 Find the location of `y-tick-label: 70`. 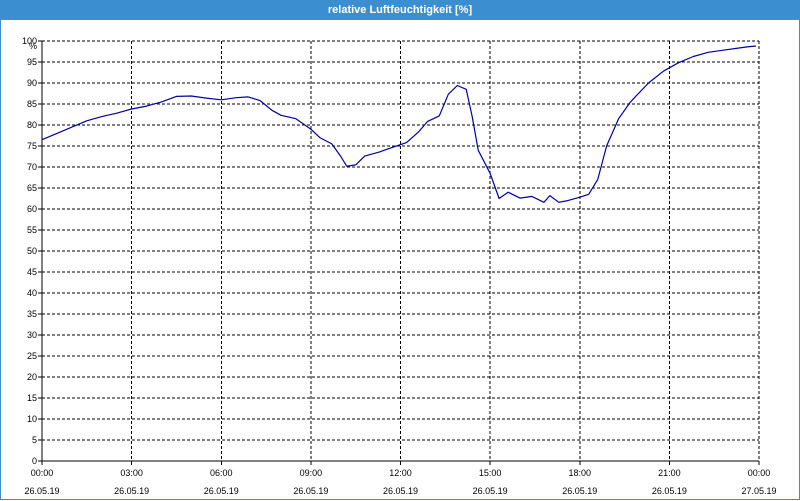

y-tick-label: 70 is located at coordinates (32, 167).